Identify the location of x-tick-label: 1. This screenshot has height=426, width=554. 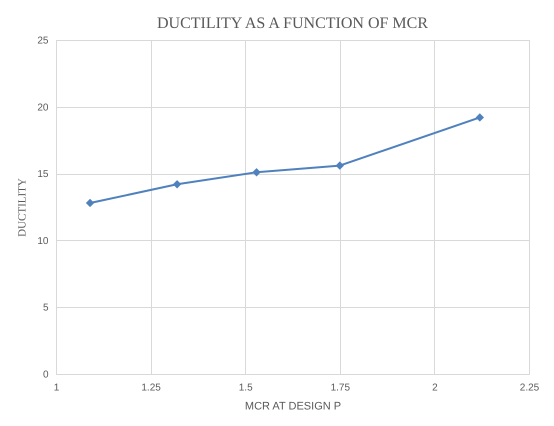
(57, 388).